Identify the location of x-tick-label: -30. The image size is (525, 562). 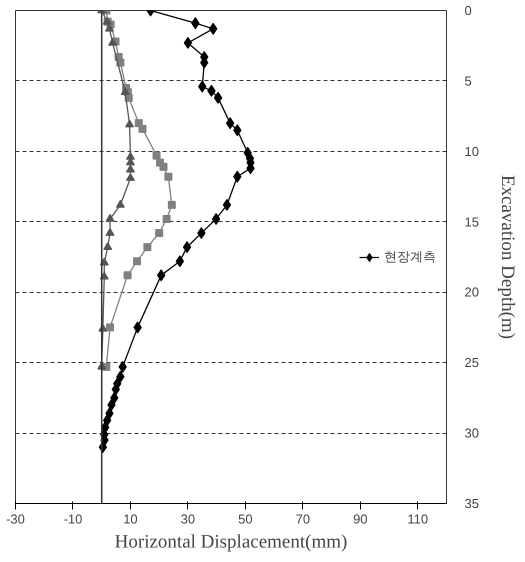
(15, 519).